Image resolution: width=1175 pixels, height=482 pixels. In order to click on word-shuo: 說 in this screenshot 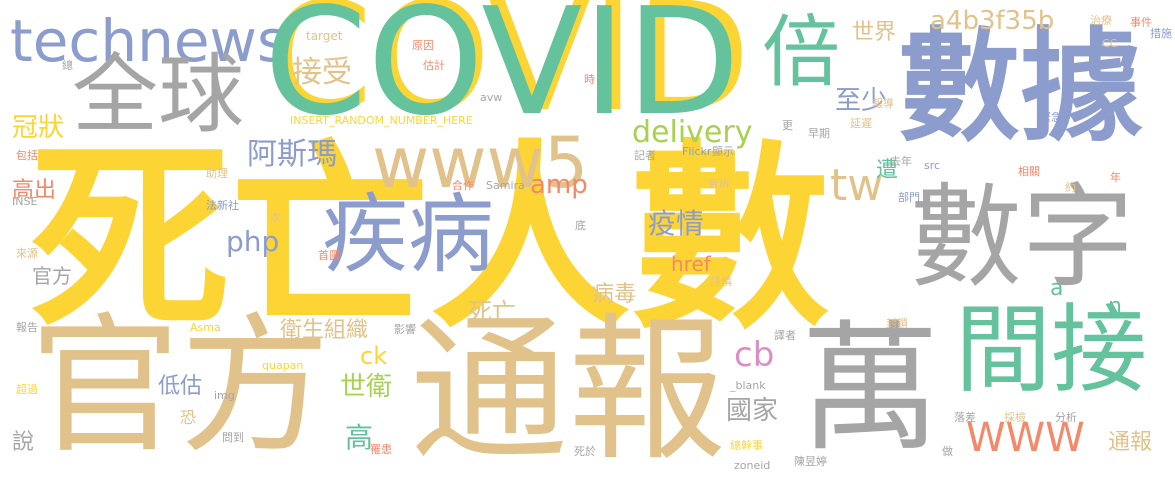, I will do `click(23, 442)`.